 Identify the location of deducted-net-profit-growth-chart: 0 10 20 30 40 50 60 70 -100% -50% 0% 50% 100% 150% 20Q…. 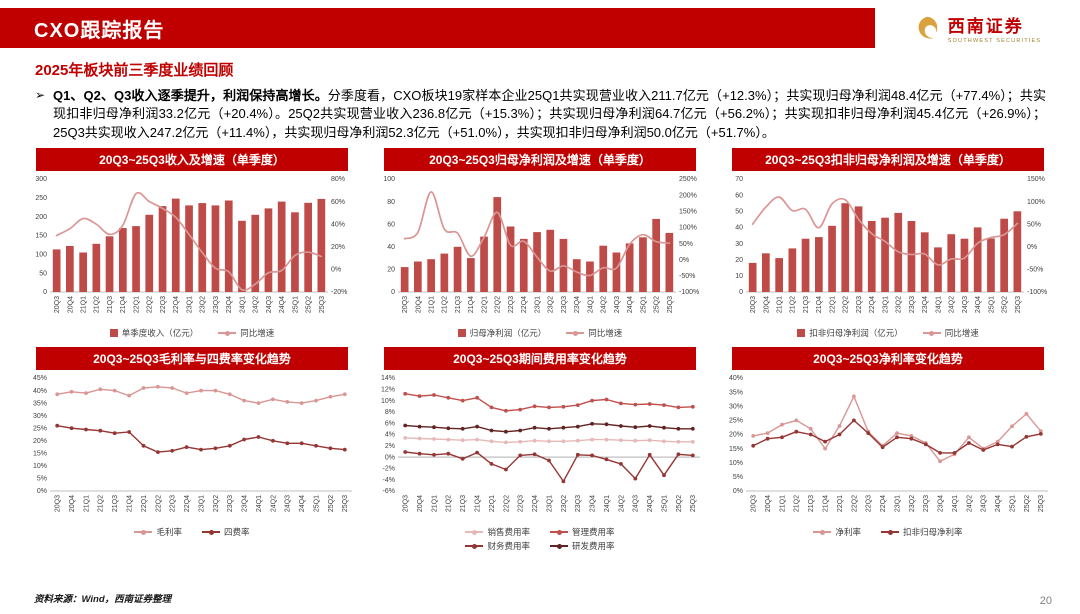
(891, 245).